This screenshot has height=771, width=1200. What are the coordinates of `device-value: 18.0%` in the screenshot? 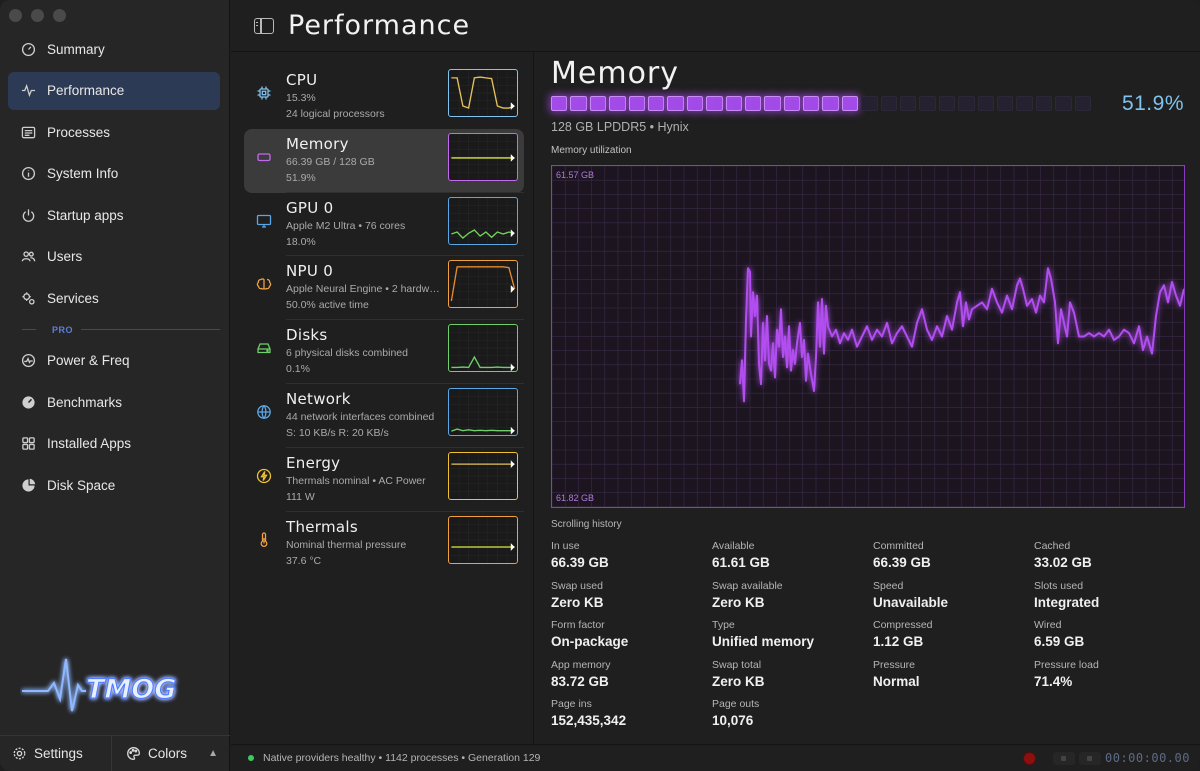 It's located at (301, 241).